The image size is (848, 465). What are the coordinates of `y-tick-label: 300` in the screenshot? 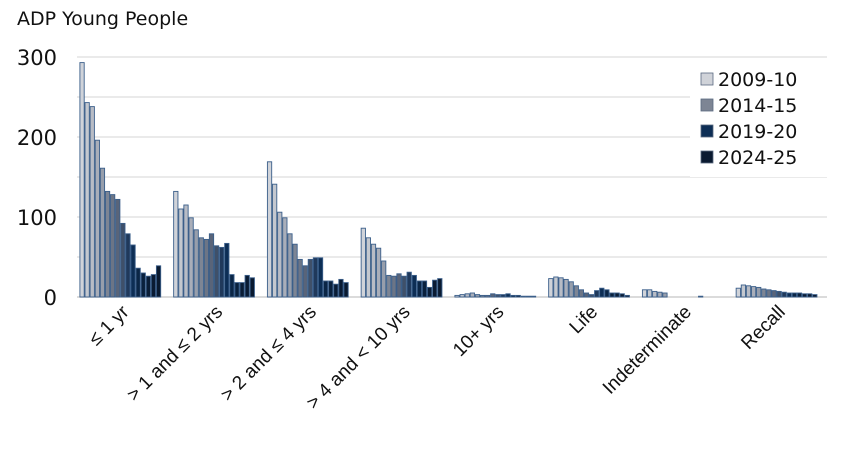 It's located at (37, 58).